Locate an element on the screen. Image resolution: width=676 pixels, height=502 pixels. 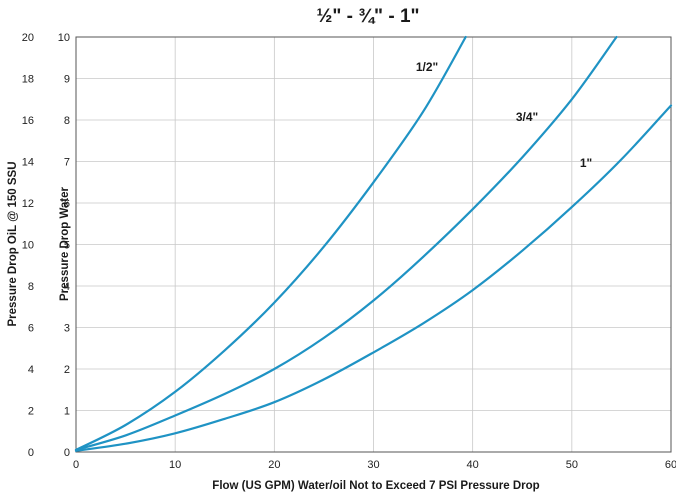
y-water-tick-label: 10 is located at coordinates (64, 38).